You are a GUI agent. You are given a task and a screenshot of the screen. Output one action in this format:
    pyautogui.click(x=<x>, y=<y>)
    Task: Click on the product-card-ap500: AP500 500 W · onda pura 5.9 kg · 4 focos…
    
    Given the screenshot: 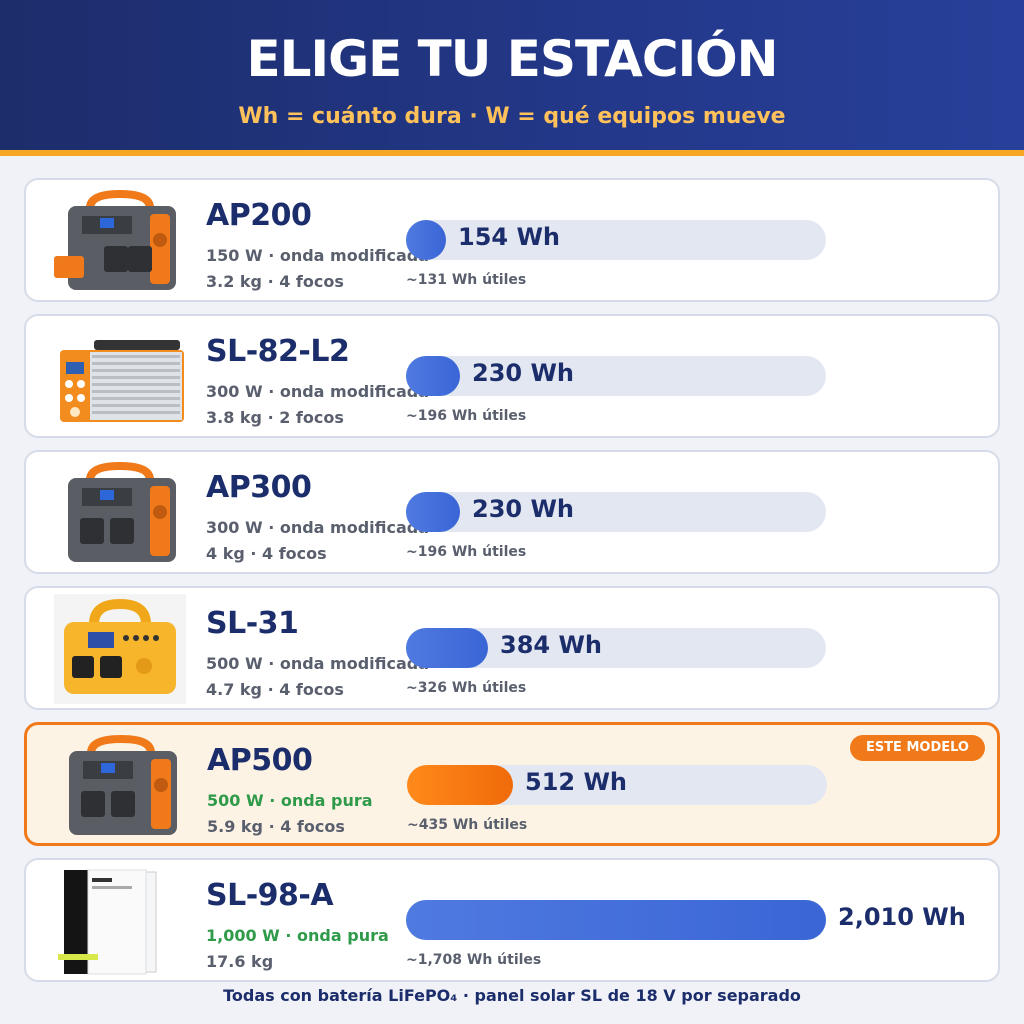 What is the action you would take?
    pyautogui.click(x=512, y=784)
    